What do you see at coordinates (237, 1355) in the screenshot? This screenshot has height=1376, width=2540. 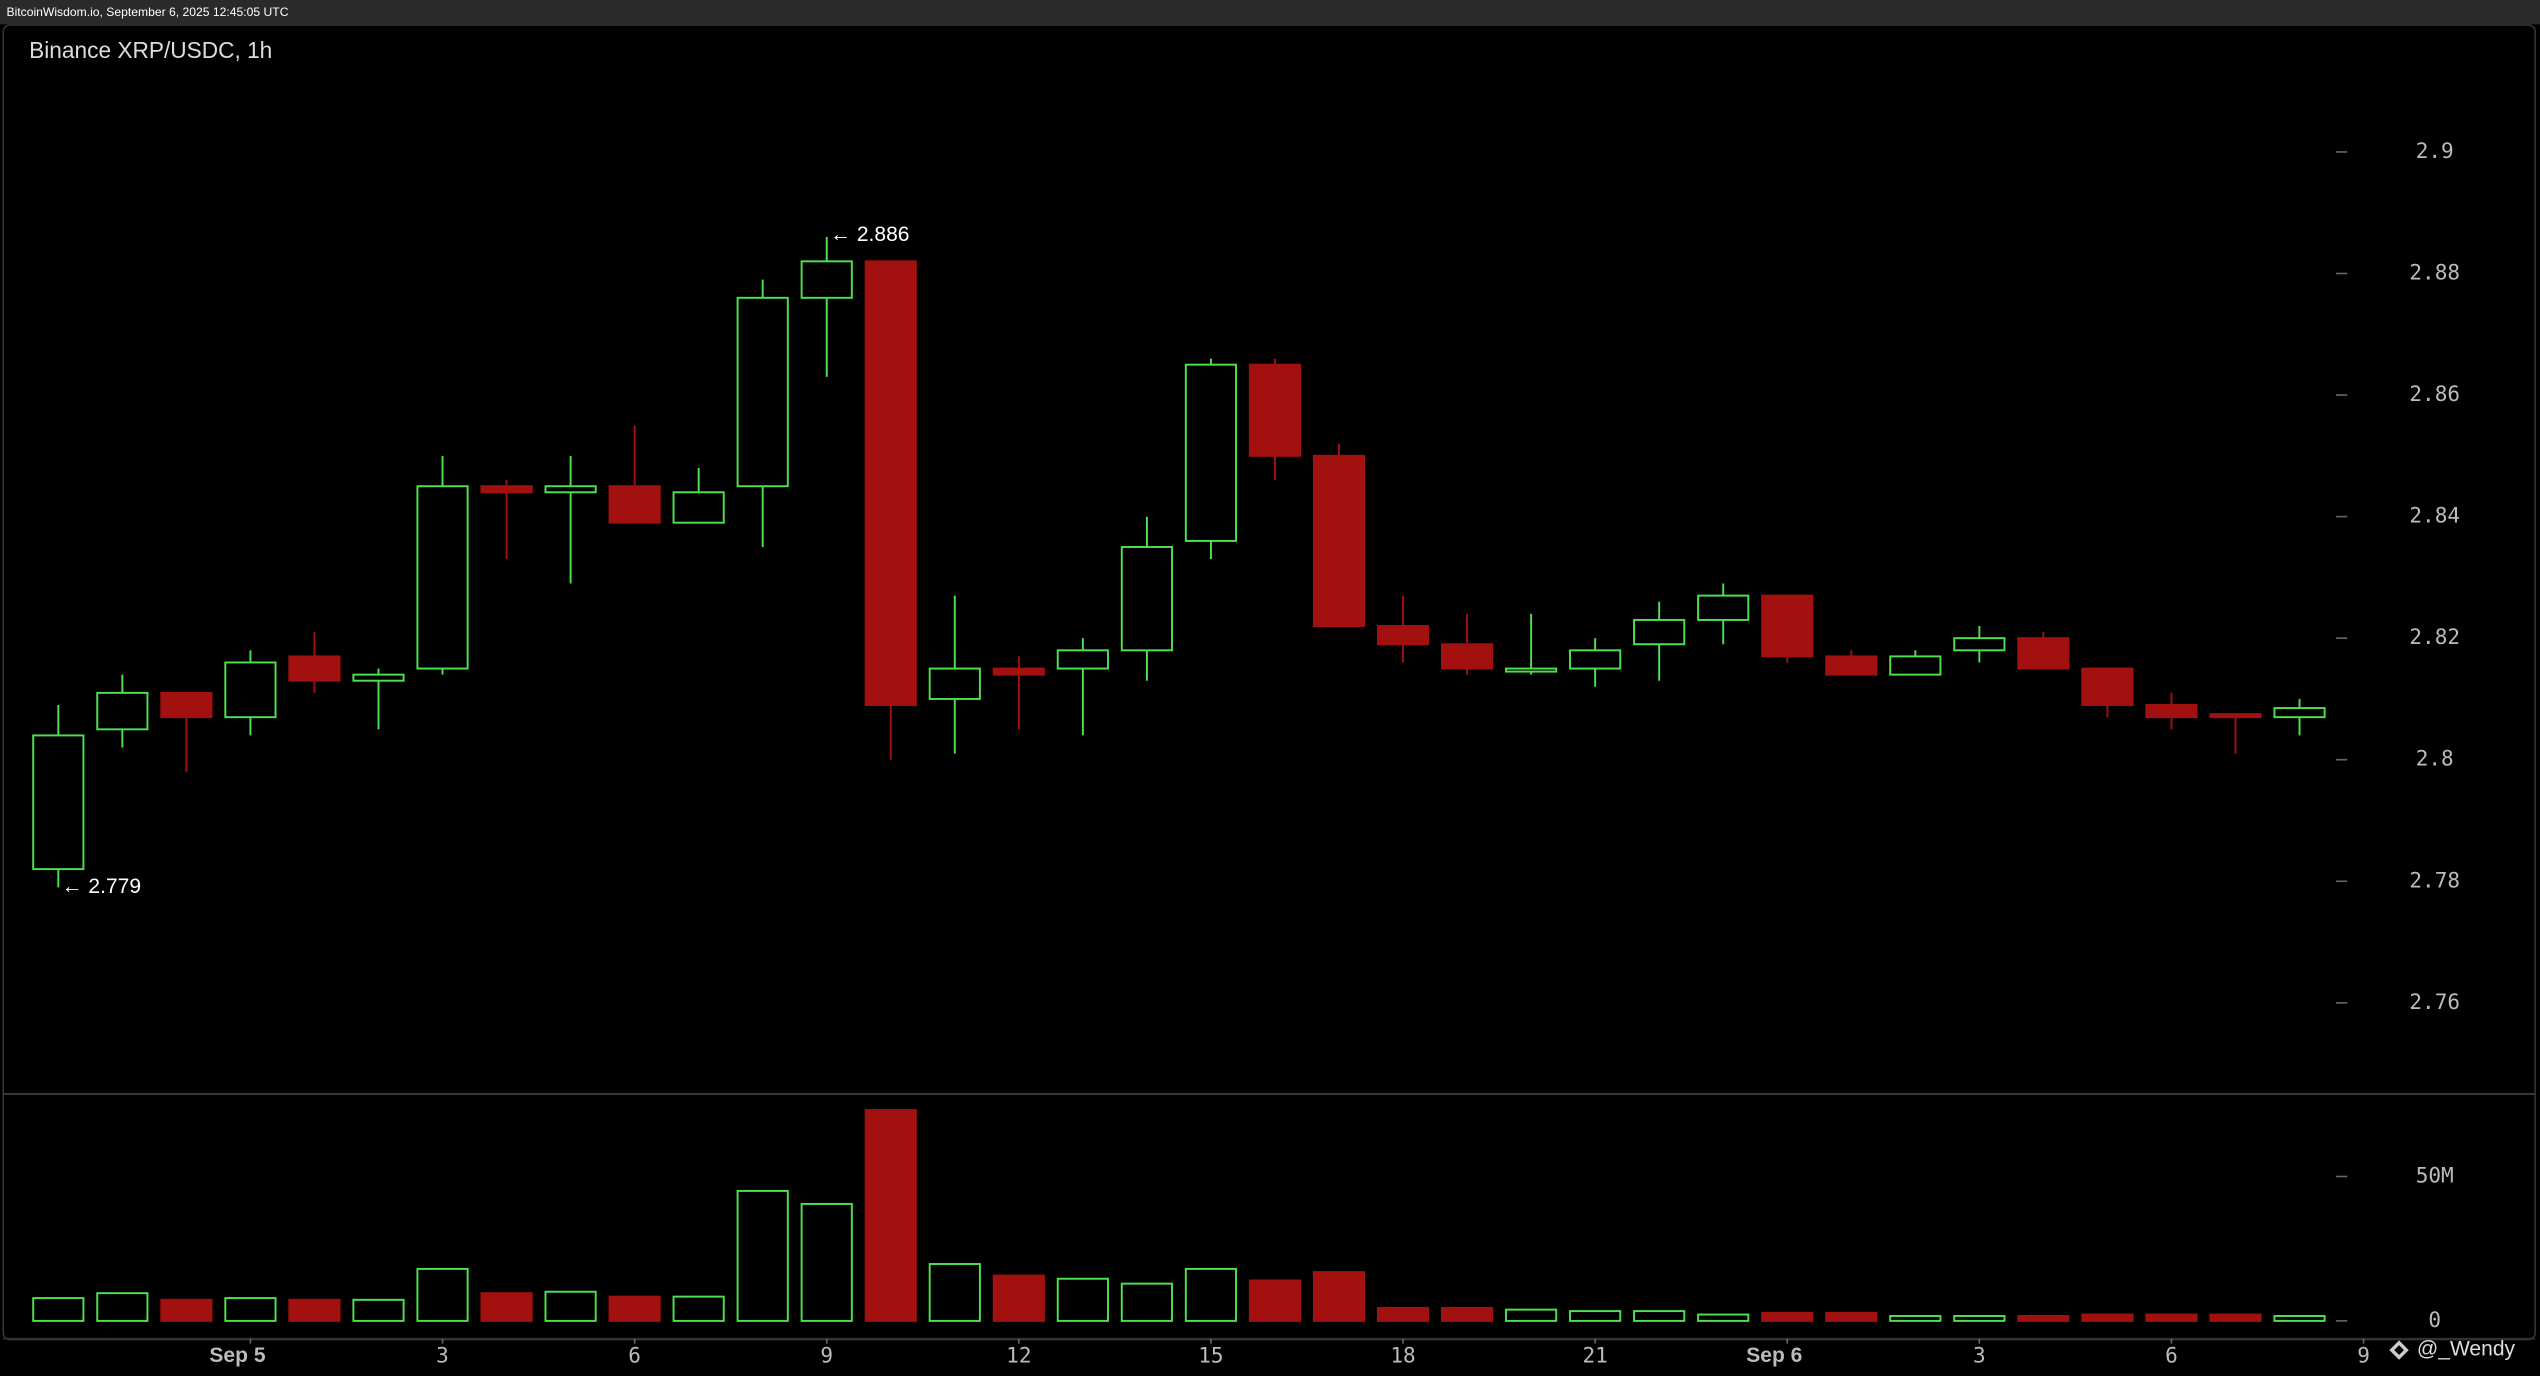 I see `x-tick-label: Sep 5` at bounding box center [237, 1355].